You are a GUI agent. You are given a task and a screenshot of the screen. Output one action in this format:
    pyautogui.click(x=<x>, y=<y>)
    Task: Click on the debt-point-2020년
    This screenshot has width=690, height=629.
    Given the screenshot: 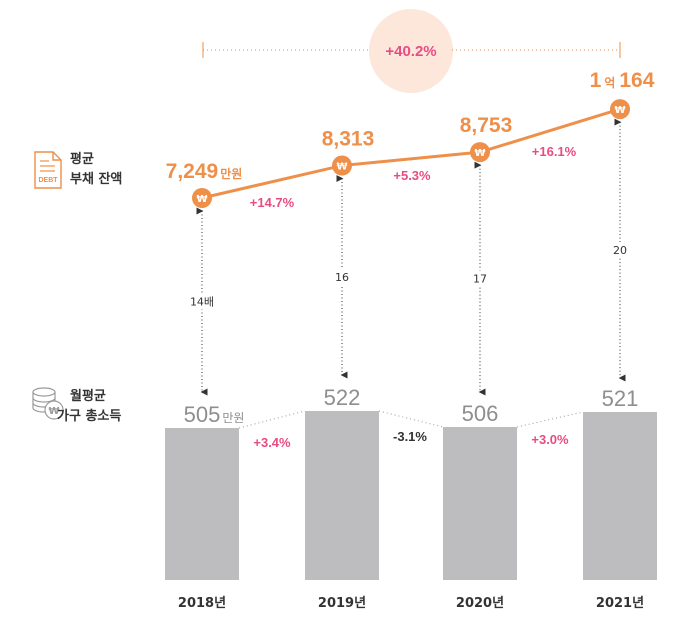 What is the action you would take?
    pyautogui.click(x=480, y=152)
    